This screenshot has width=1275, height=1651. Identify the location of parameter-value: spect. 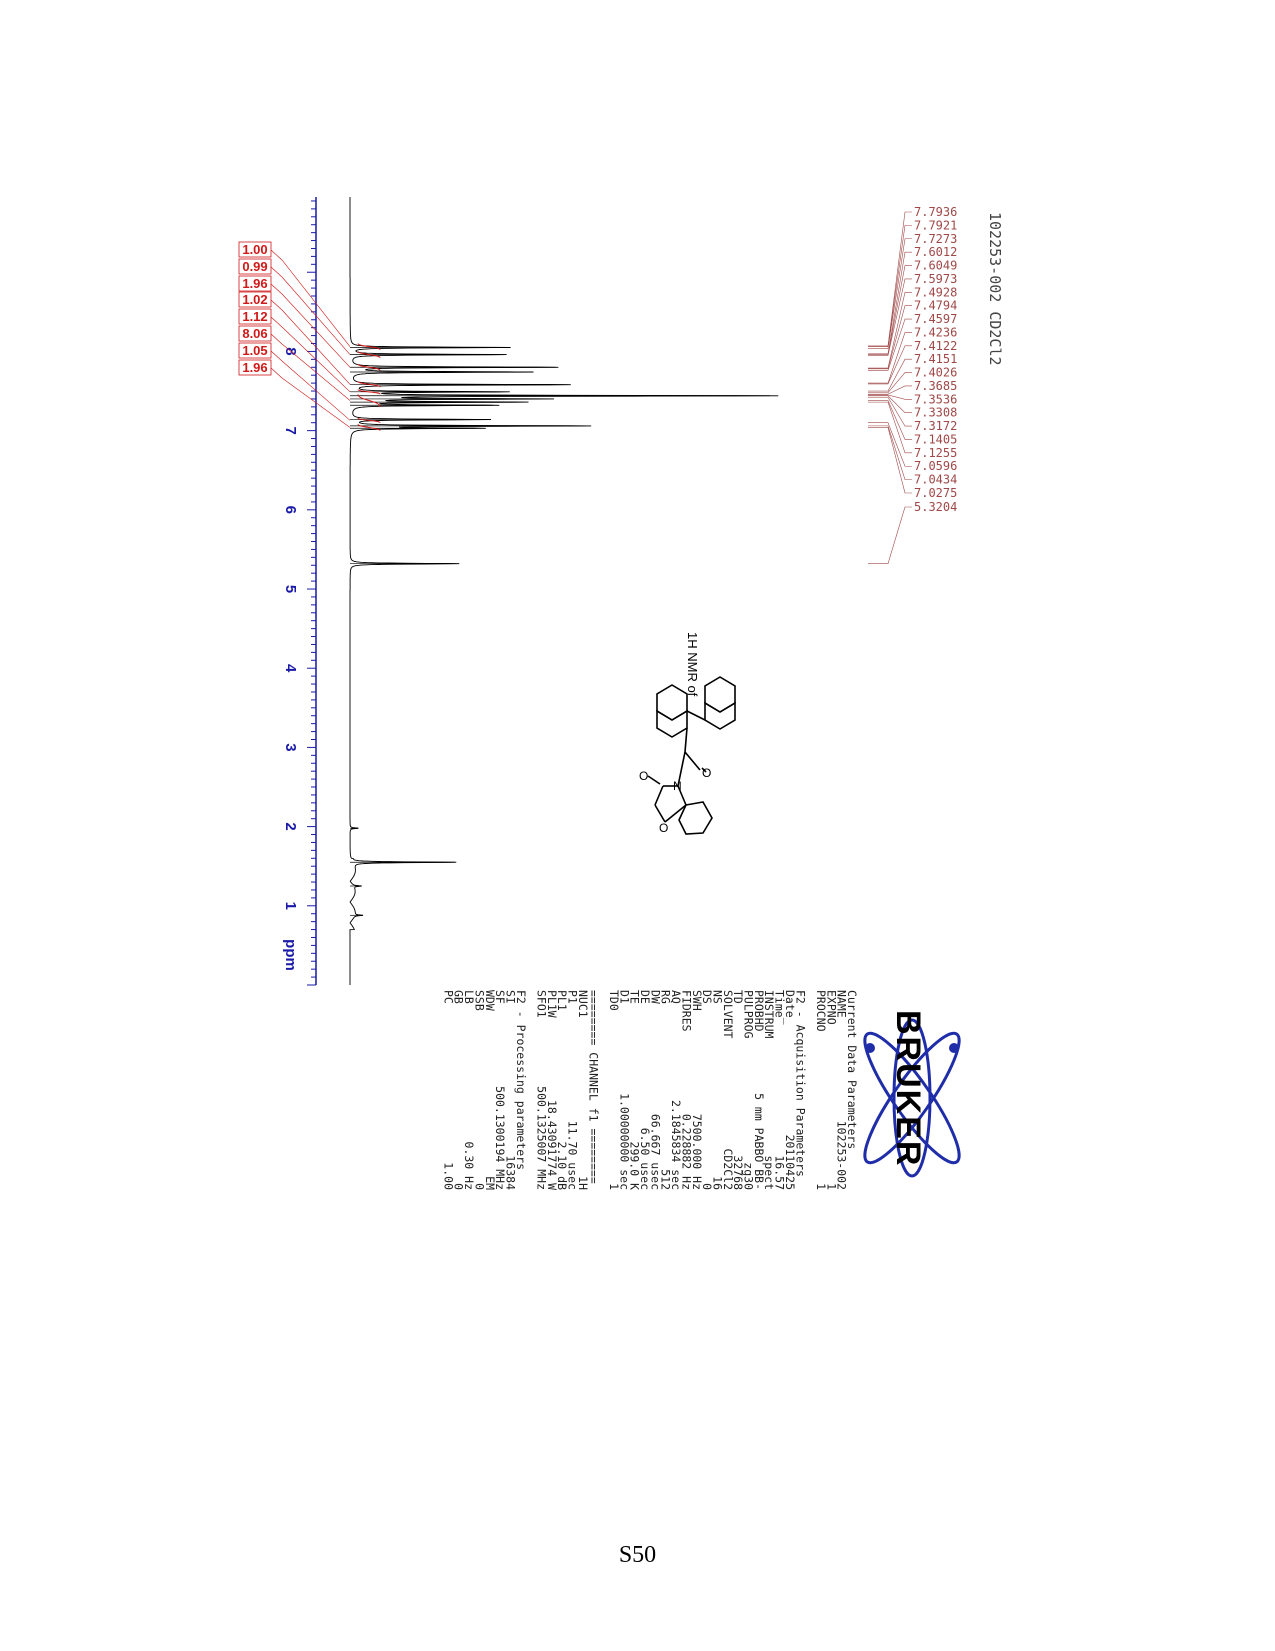
(769, 1172).